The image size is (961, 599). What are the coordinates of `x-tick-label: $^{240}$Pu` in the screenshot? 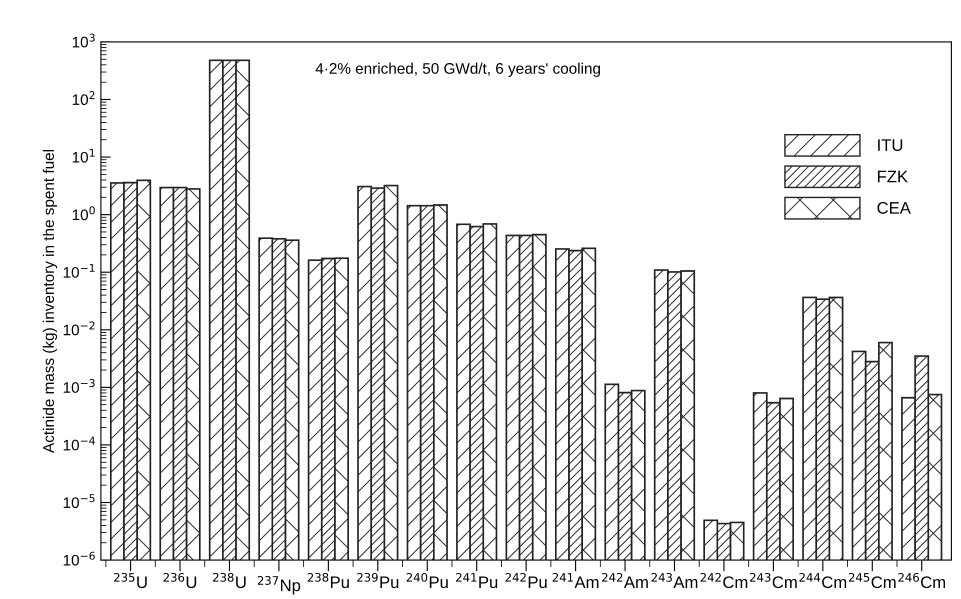 It's located at (427, 580).